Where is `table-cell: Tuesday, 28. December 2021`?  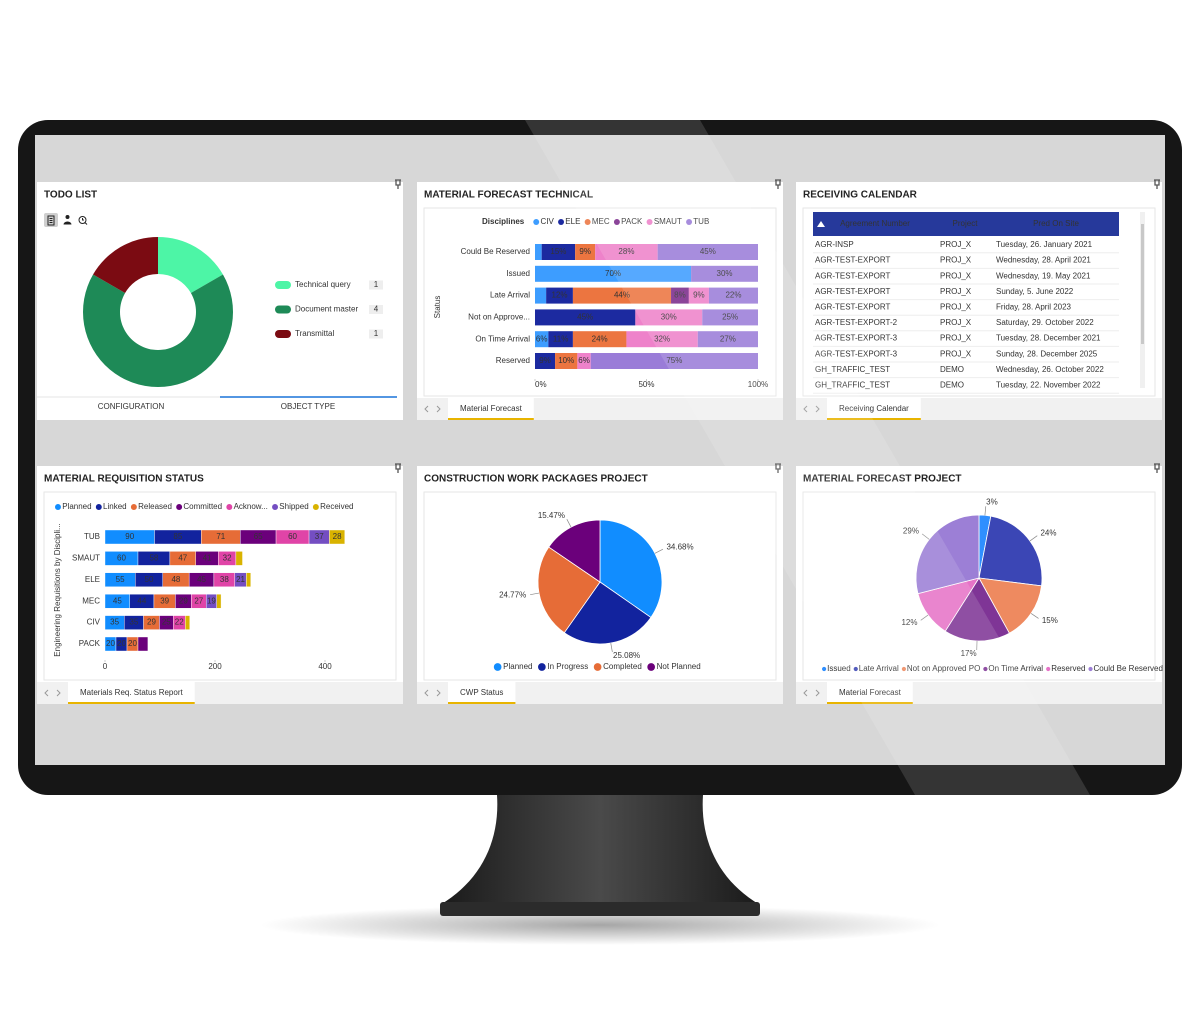 table-cell: Tuesday, 28. December 2021 is located at coordinates (1048, 338).